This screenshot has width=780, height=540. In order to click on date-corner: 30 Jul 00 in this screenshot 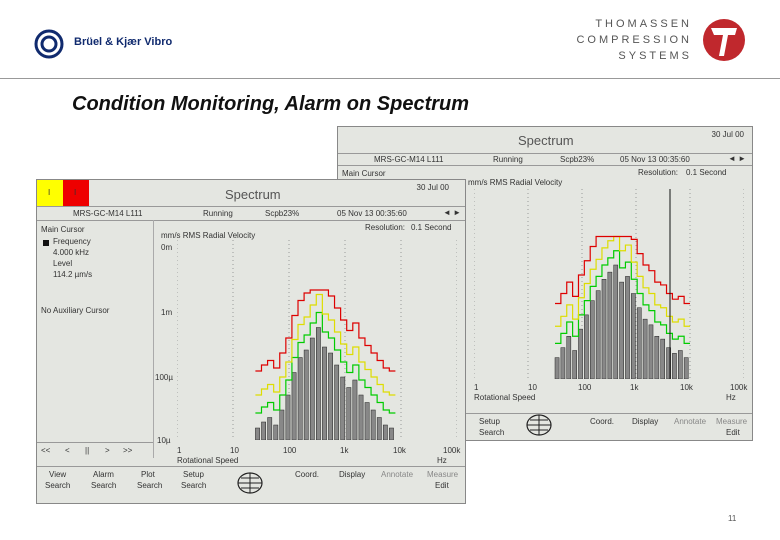, I will do `click(432, 187)`.